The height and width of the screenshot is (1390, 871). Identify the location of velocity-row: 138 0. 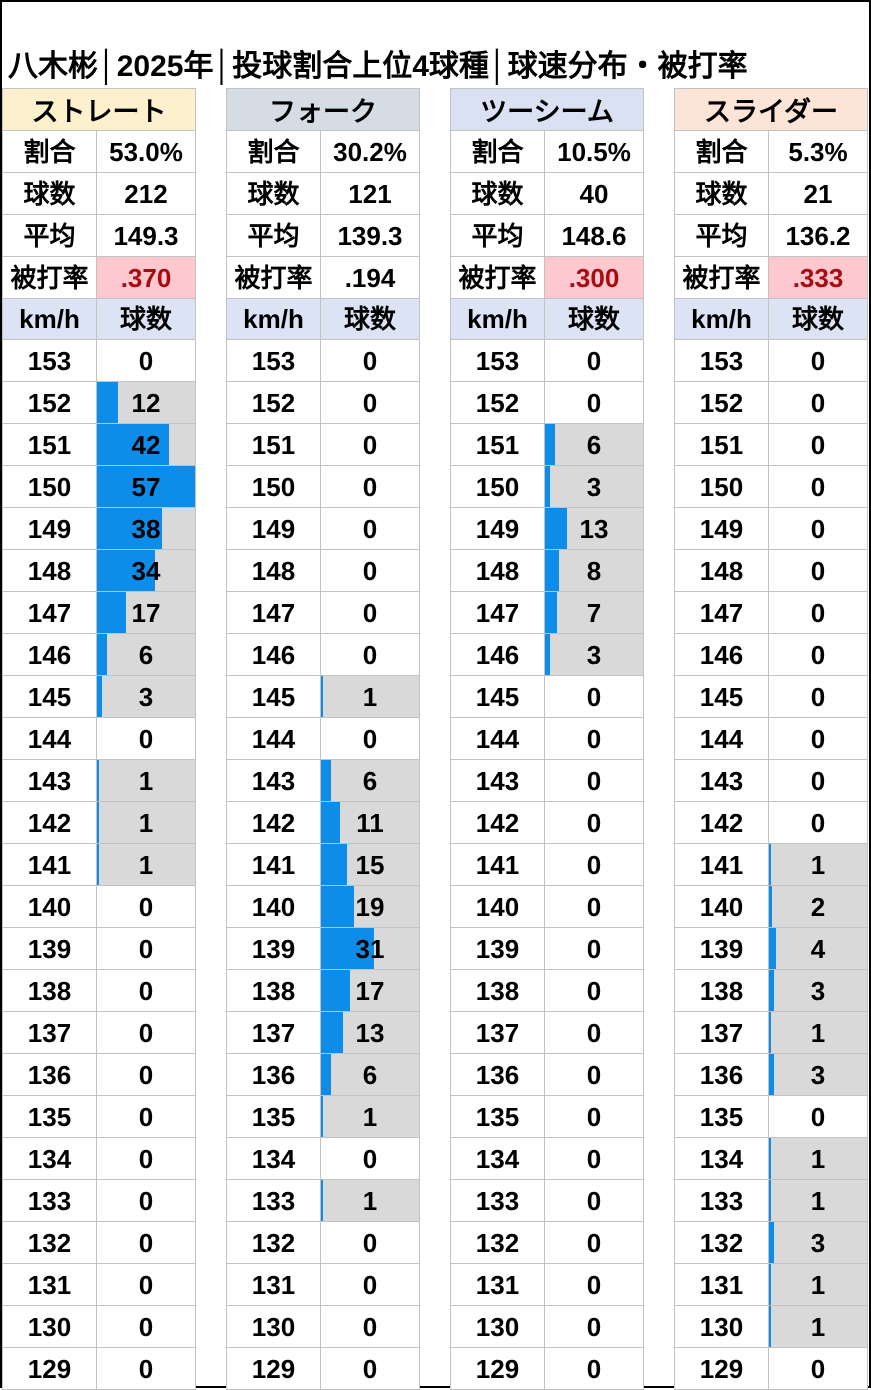
(99, 991).